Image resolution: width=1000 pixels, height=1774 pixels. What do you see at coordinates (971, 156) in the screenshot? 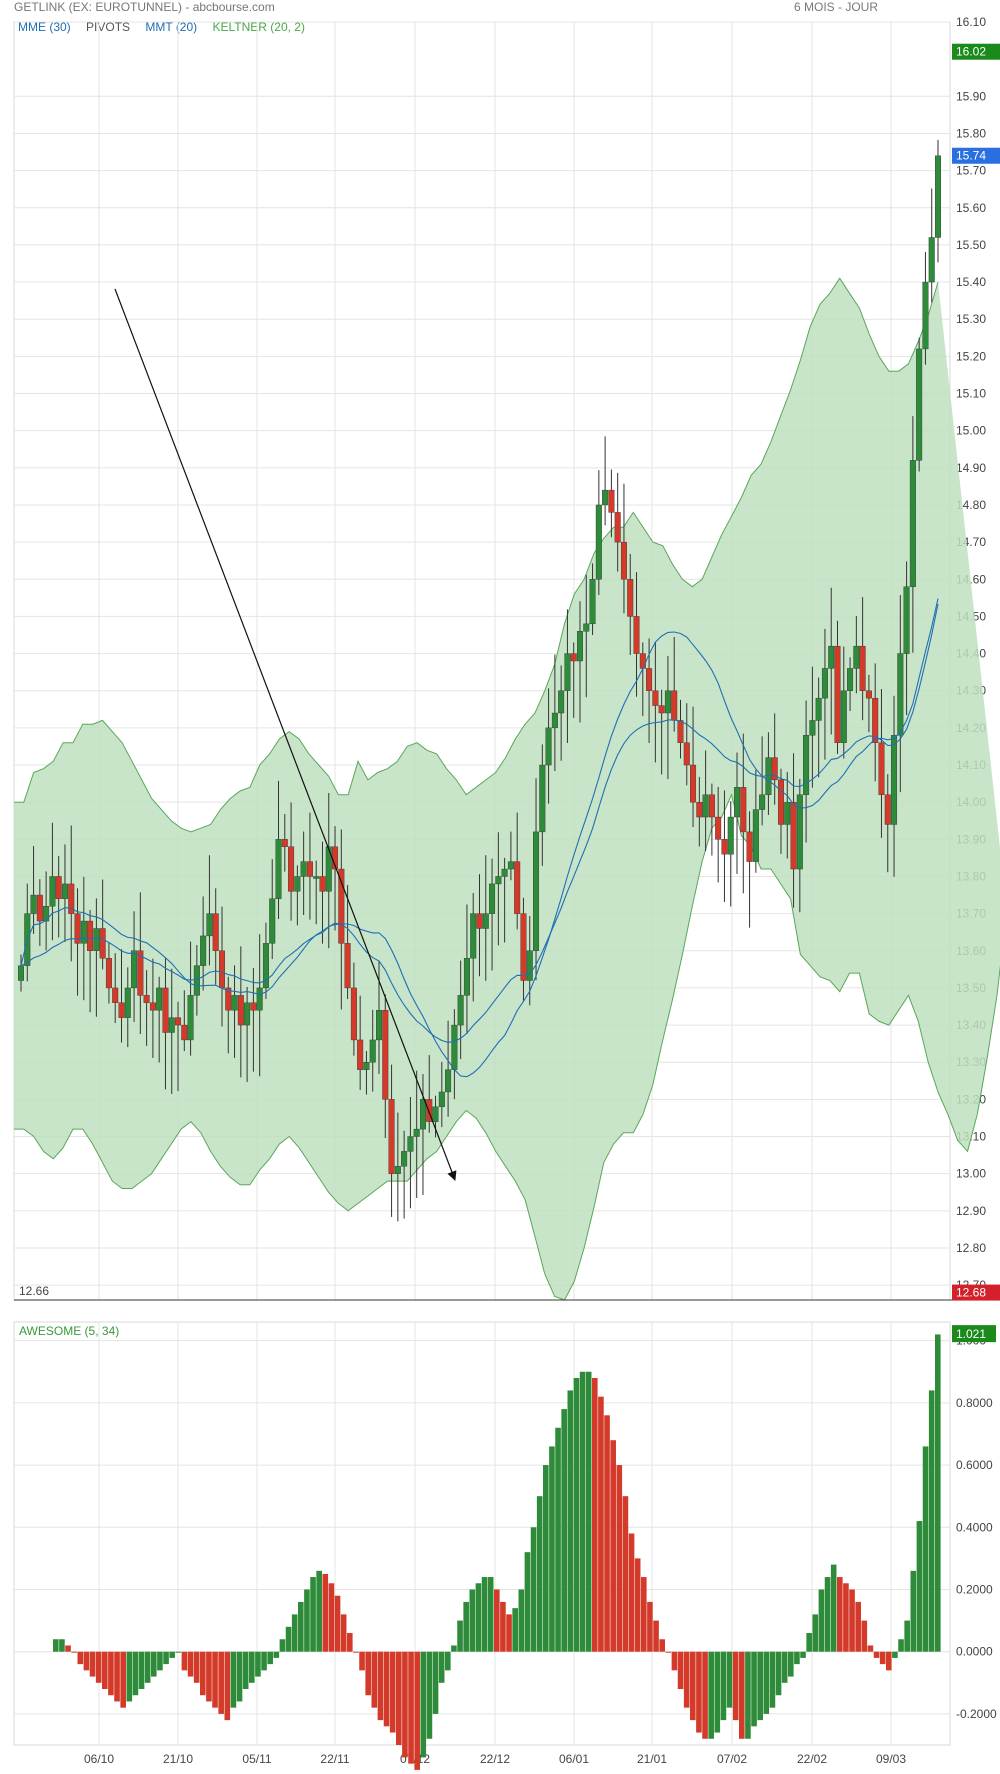
I see `current-price-badge-text: 15.74` at bounding box center [971, 156].